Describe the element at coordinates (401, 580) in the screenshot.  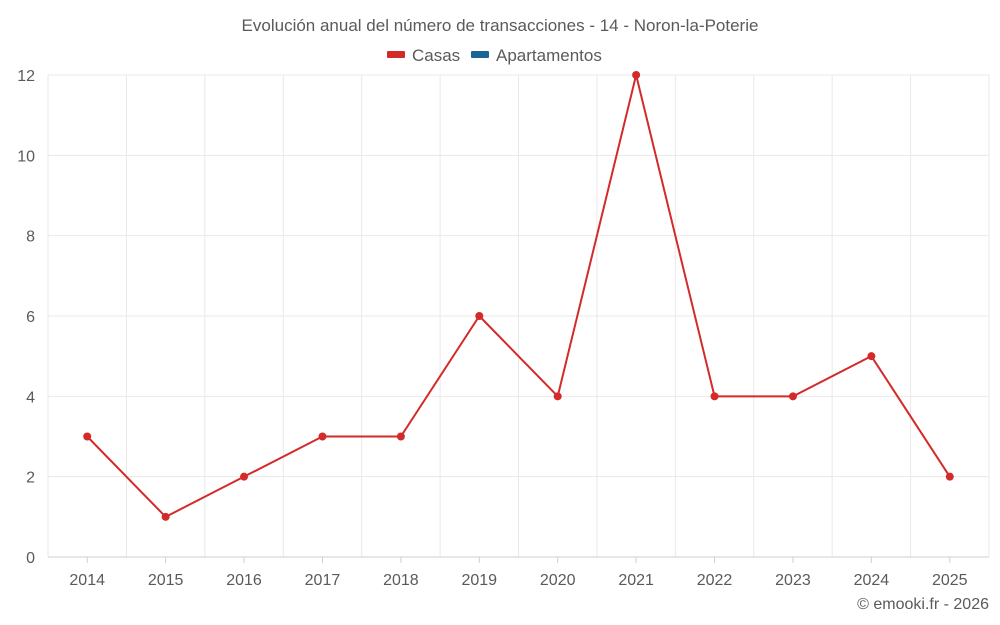
I see `x-tick-label-2018: 2018` at that location.